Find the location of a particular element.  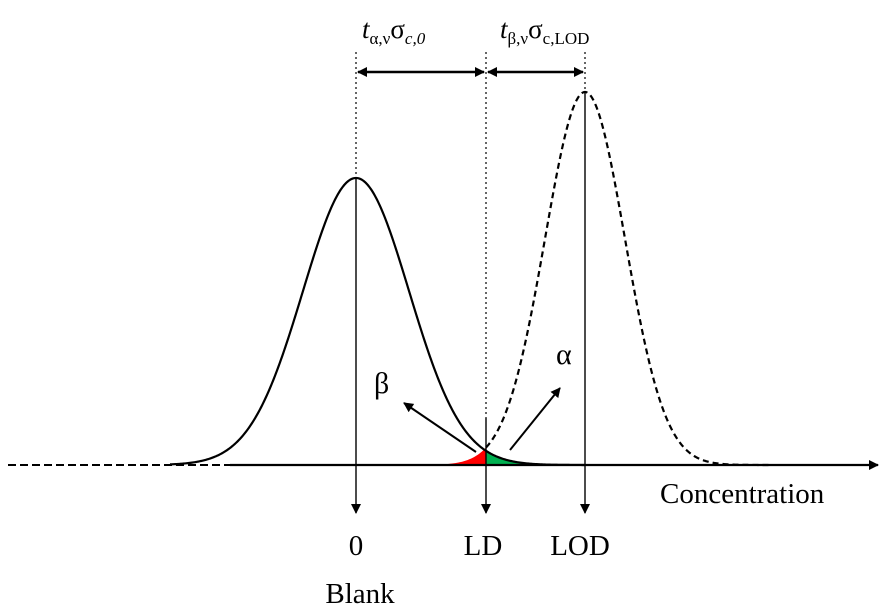

tick-label-lod: LOD is located at coordinates (580, 546).